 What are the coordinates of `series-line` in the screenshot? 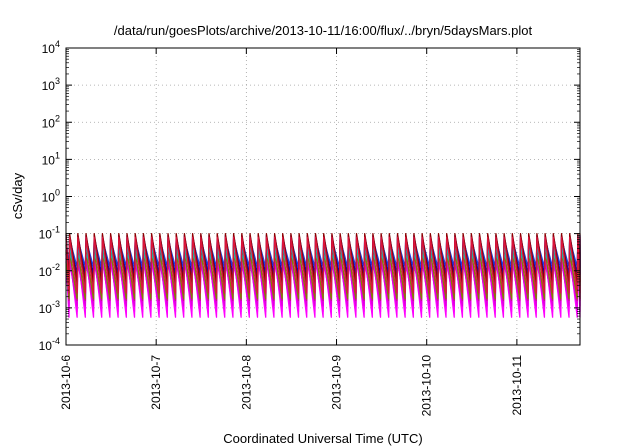 It's located at (323, 265).